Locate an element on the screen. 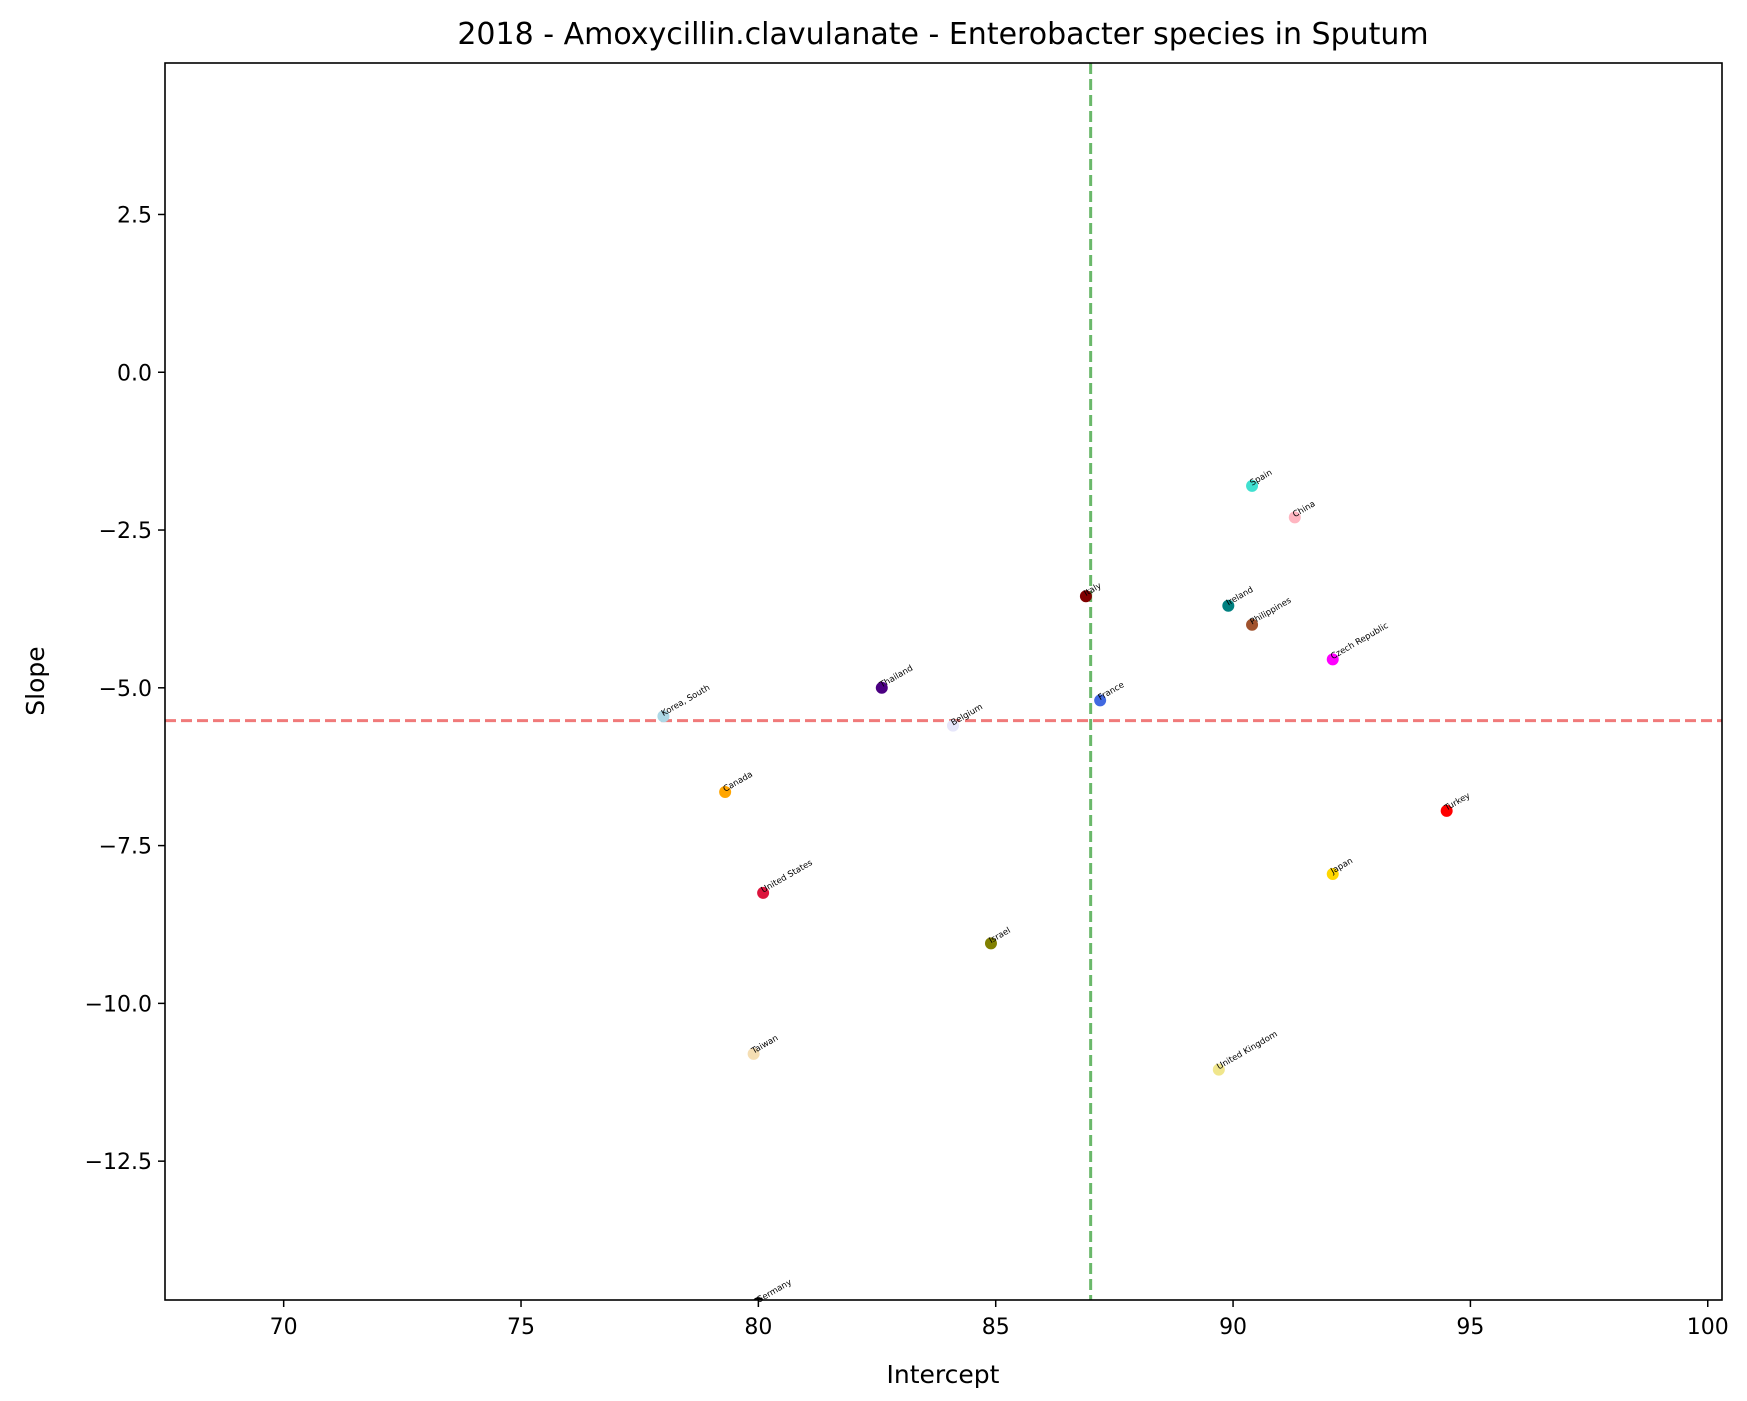  x-axis-ticks: 70 75 80 85 90 95 100 is located at coordinates (999, 1320).